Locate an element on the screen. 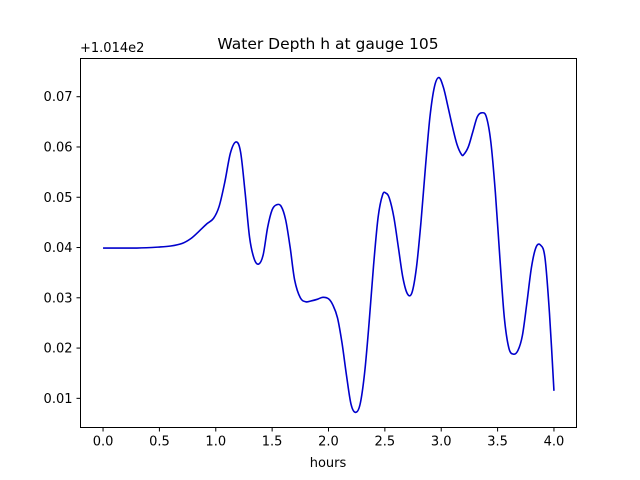 The image size is (640, 480). x-tick-label: 1.0 is located at coordinates (215, 442).